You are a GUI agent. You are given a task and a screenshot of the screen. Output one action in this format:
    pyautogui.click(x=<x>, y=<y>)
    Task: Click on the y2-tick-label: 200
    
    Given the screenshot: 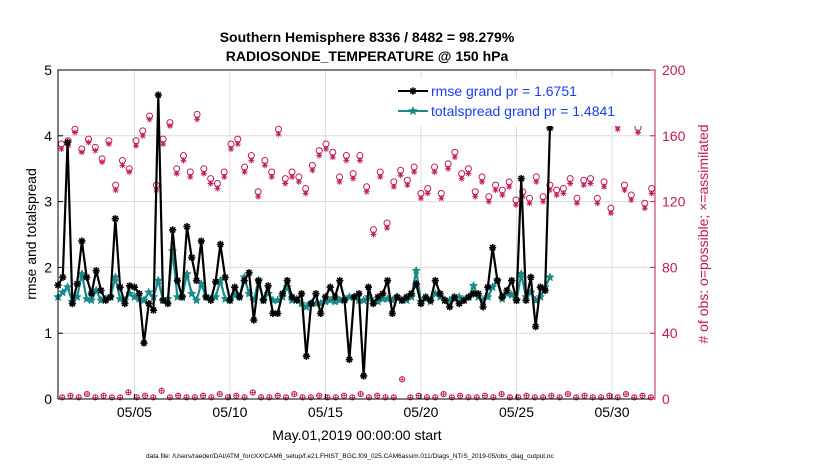 What is the action you would take?
    pyautogui.click(x=674, y=70)
    